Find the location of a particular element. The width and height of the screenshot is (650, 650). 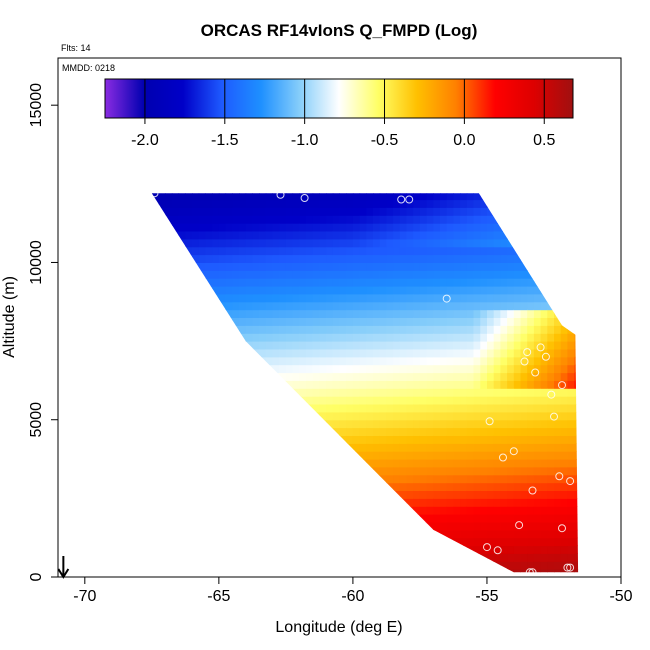

colorbar-tick-label: -0.5 is located at coordinates (385, 140).